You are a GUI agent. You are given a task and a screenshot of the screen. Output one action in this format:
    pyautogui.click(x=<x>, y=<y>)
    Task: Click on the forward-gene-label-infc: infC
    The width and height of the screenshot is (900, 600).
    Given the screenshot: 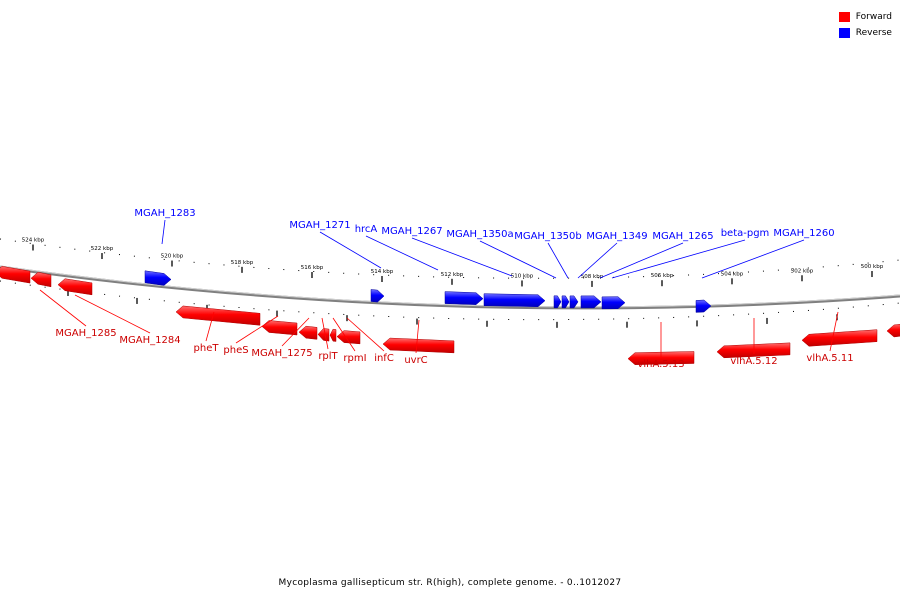 What is the action you would take?
    pyautogui.click(x=384, y=358)
    